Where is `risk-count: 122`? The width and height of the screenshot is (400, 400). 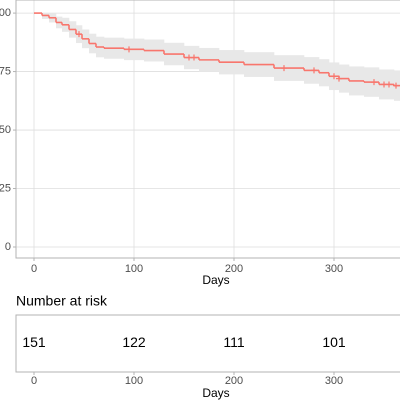
risk-count: 122 is located at coordinates (134, 342).